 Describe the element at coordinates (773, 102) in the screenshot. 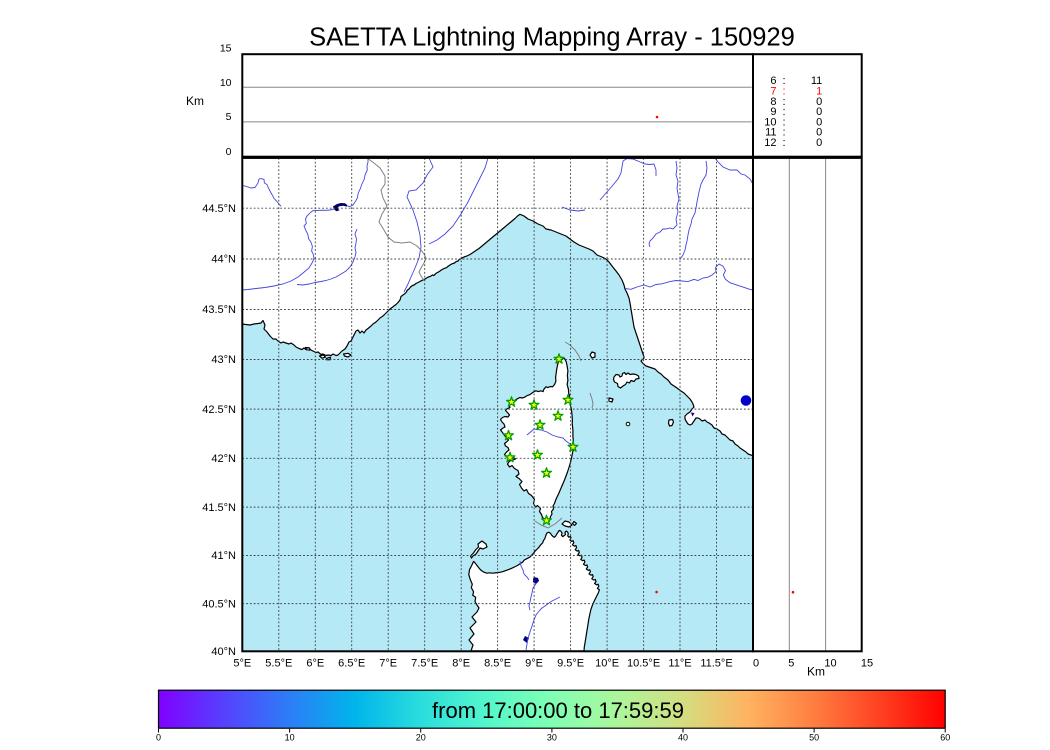

I see `svg-text: 8` at that location.